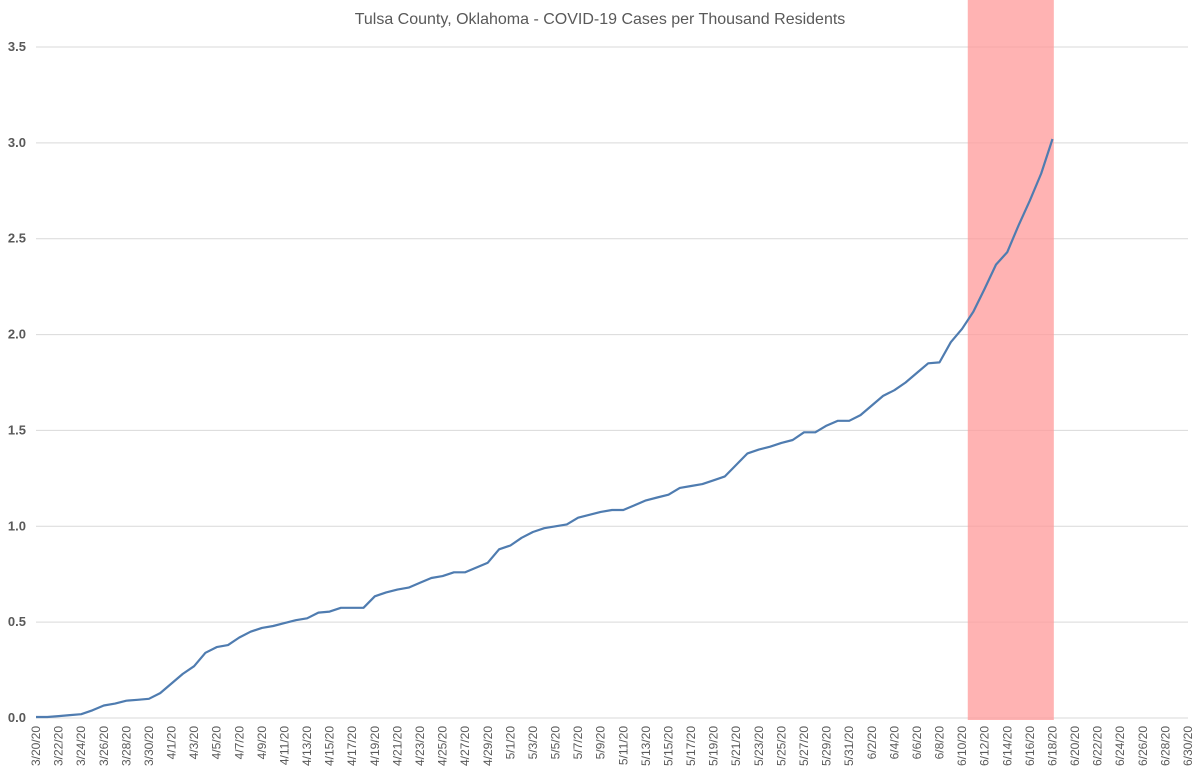  What do you see at coordinates (17, 46) in the screenshot?
I see `y-tick-label: 3.5` at bounding box center [17, 46].